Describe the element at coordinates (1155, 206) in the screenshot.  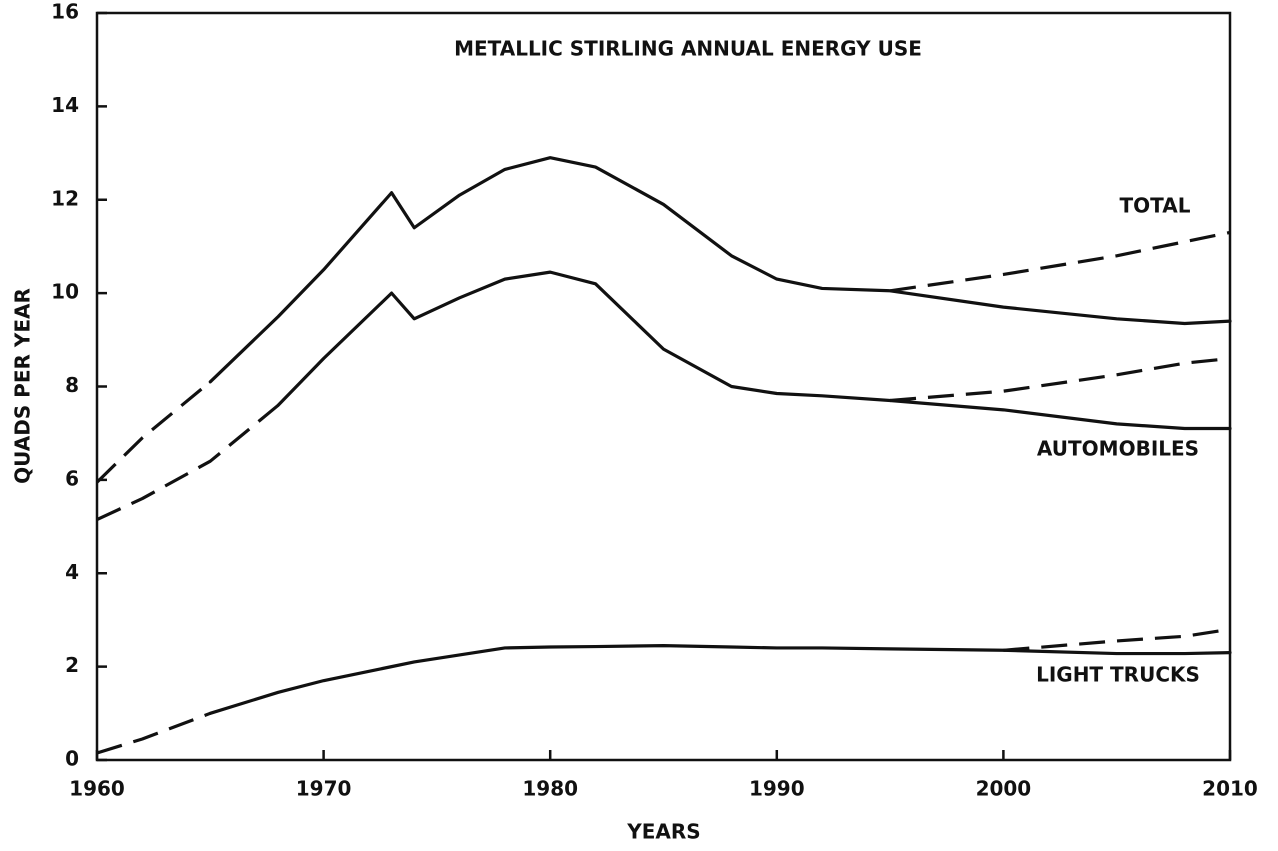
I see `series-label: TOTAL` at that location.